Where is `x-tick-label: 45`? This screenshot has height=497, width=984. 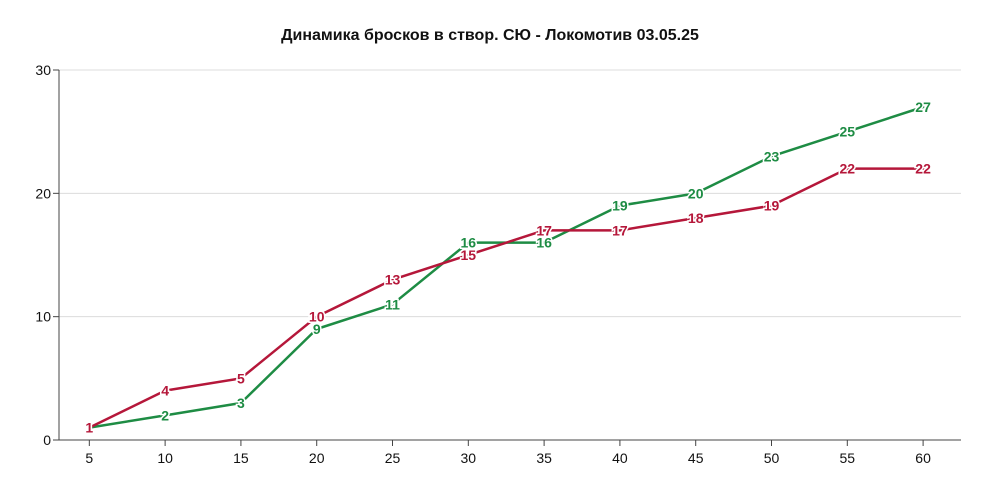 x-tick-label: 45 is located at coordinates (696, 458).